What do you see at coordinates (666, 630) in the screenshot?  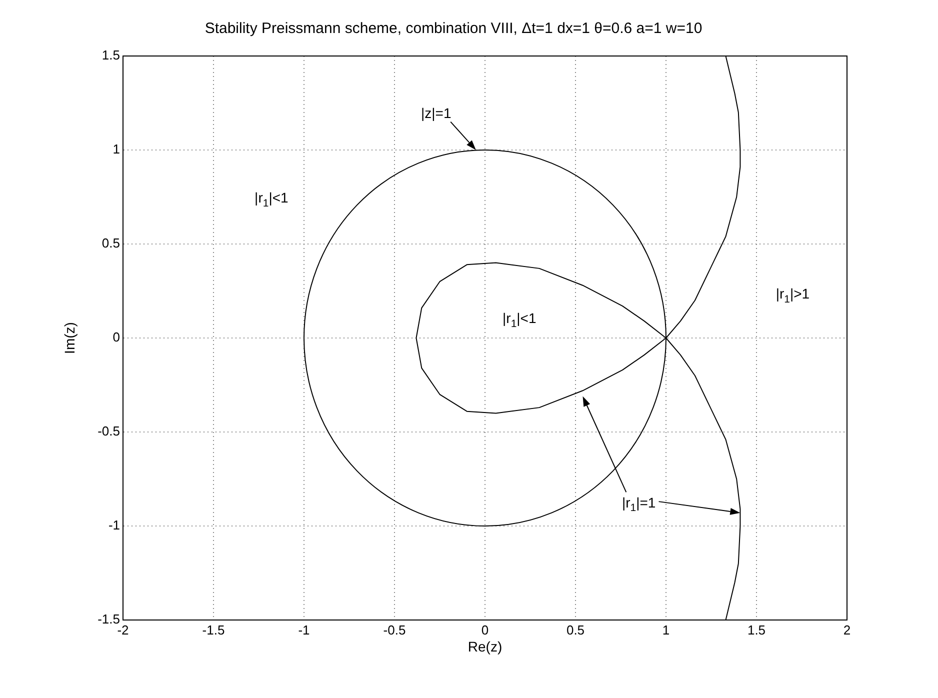 I see `x-tick-label: 1` at bounding box center [666, 630].